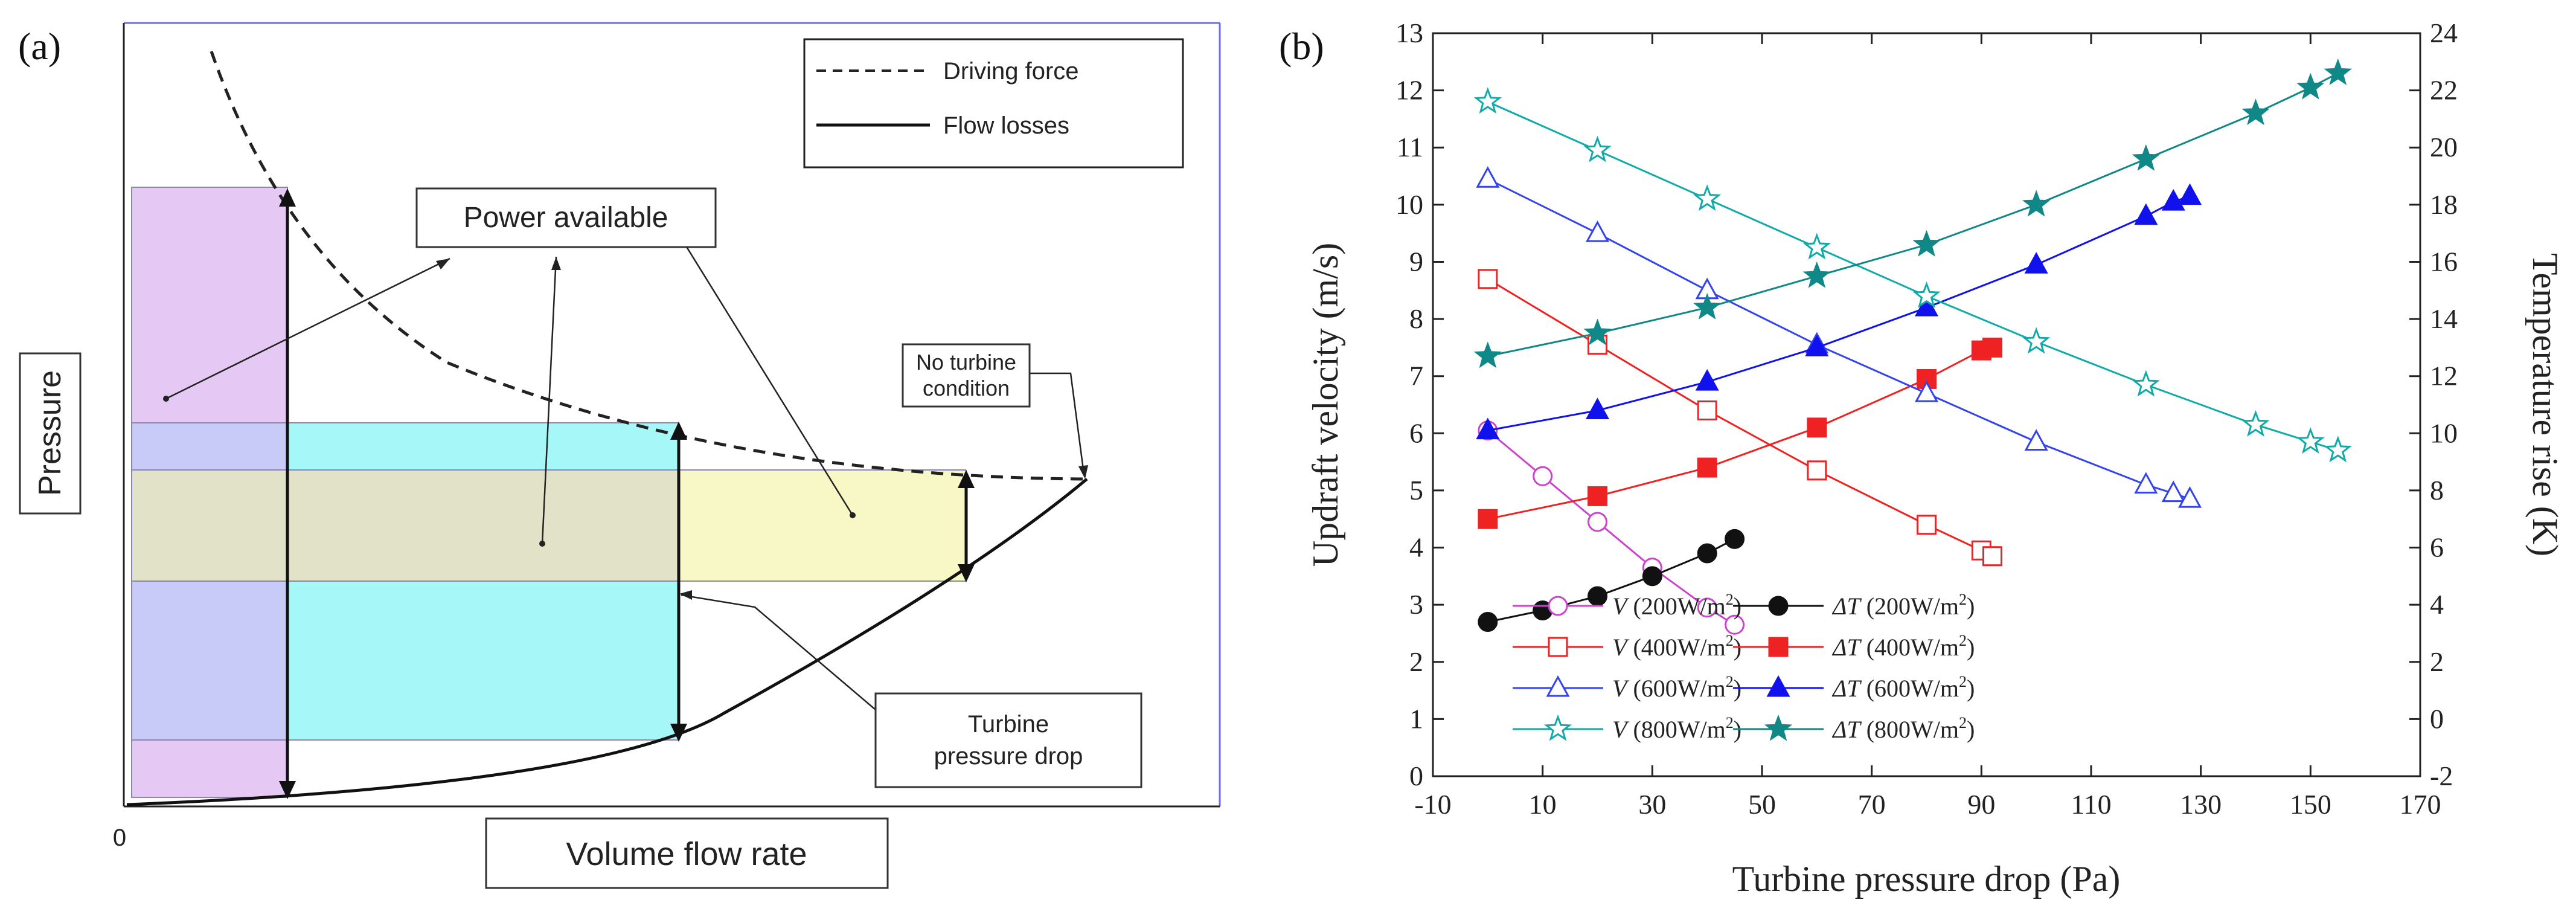 The image size is (2576, 923). I want to click on y-right-tick-label: 6, so click(2437, 547).